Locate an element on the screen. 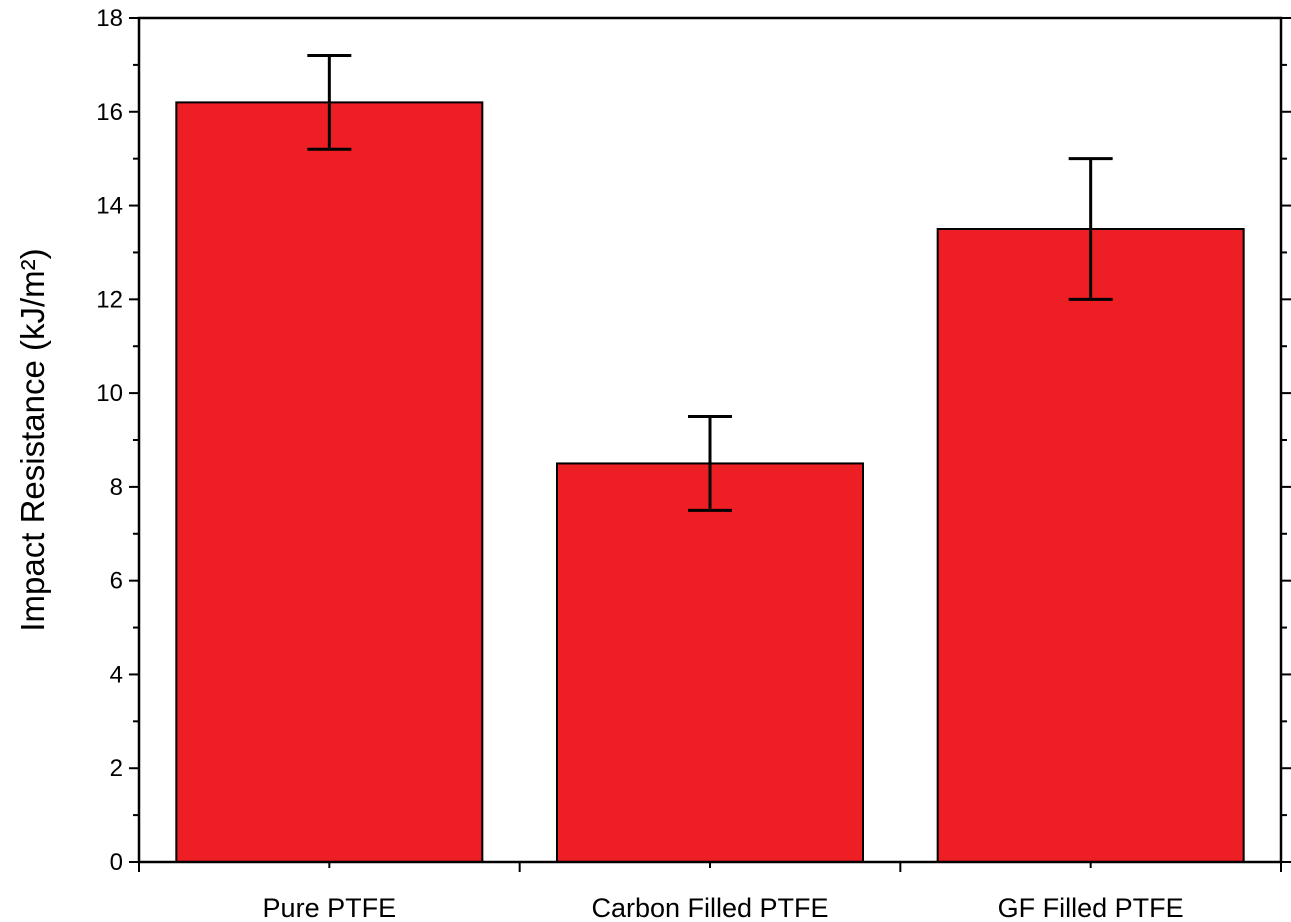 This screenshot has width=1291, height=922. y-axis-title: Impact Resistance (kJ/m²) is located at coordinates (32, 439).